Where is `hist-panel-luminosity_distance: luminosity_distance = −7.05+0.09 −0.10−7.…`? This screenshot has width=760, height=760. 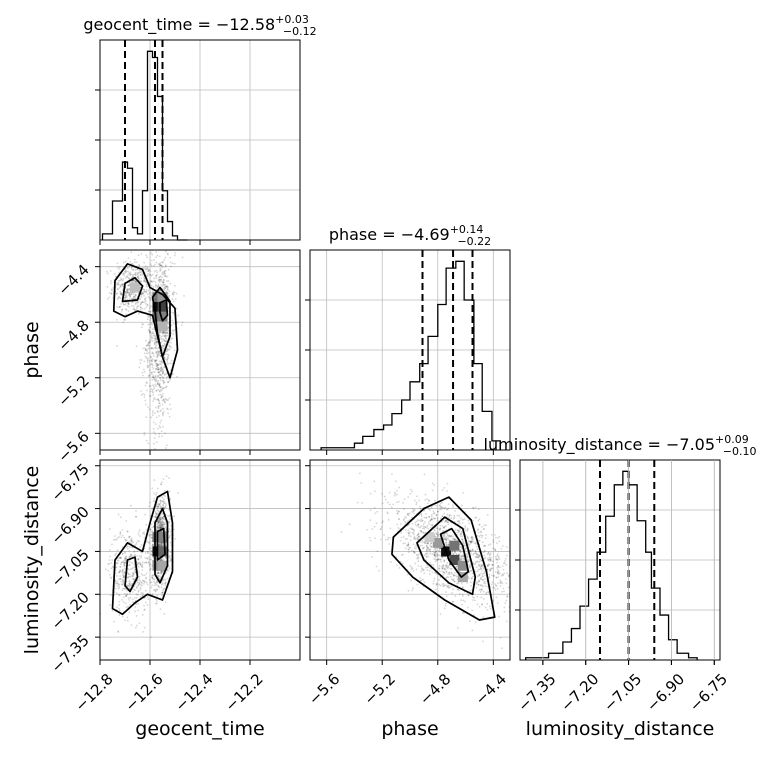 hist-panel-luminosity_distance: luminosity_distance = −7.05+0.09 −0.10−7.… is located at coordinates (620, 574).